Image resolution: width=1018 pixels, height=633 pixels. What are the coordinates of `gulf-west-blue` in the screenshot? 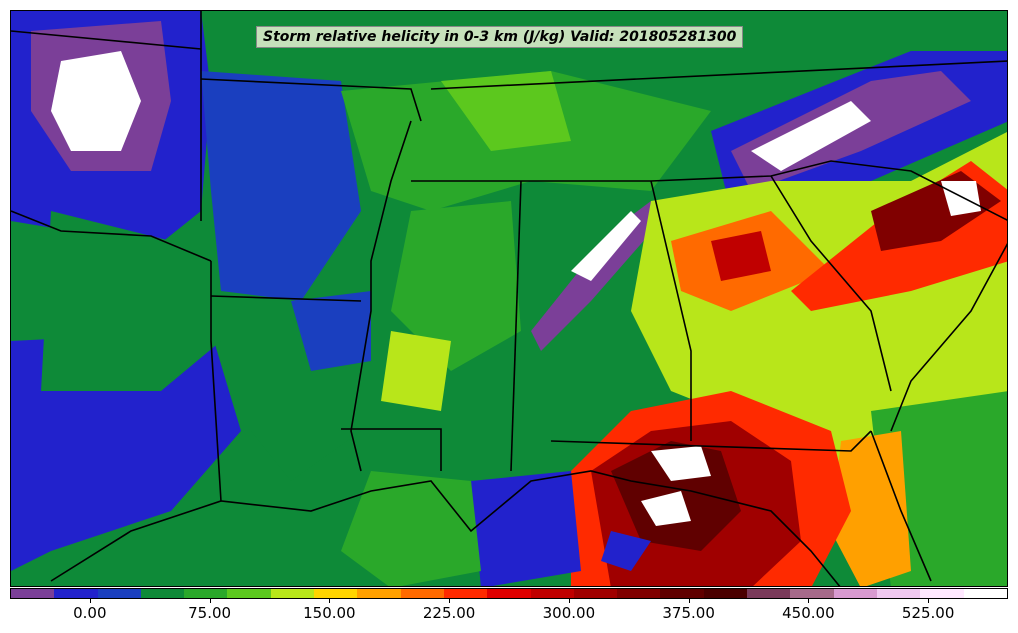 It's located at (526, 528).